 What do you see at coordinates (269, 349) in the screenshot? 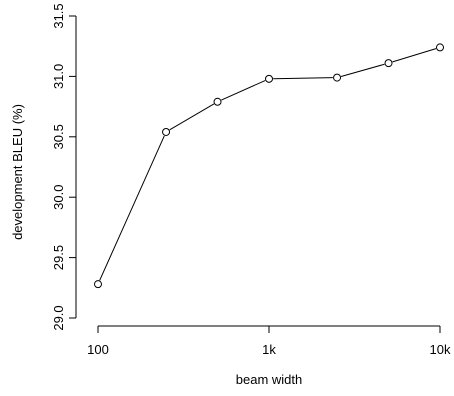
I see `x-tick-label: 1k` at bounding box center [269, 349].